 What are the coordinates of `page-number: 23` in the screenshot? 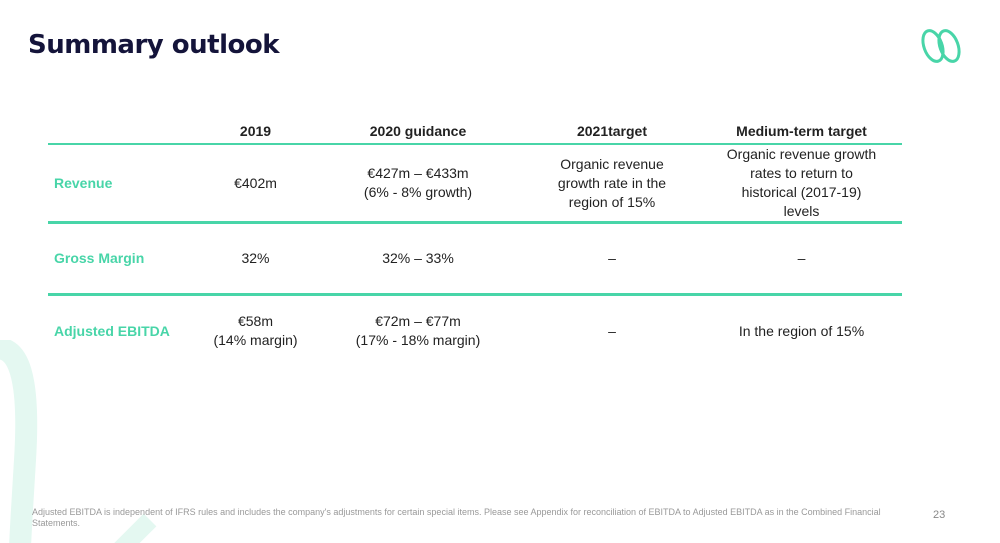 It's located at (939, 515).